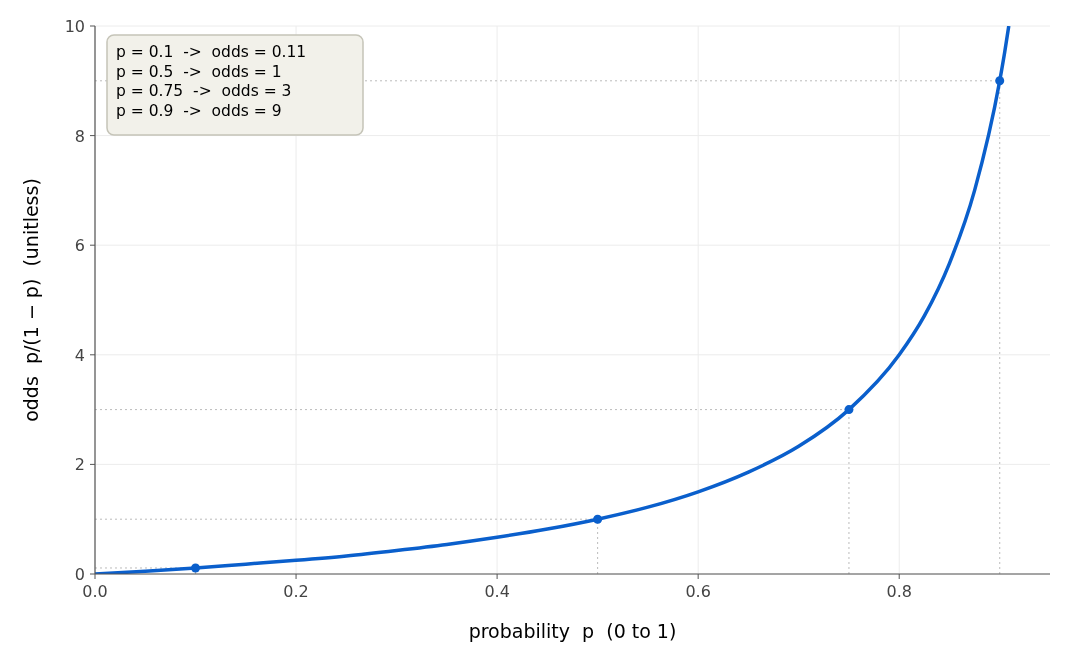 This screenshot has width=1068, height=663. I want to click on annotation: p = 0.9 -> odds = 9, so click(199, 110).